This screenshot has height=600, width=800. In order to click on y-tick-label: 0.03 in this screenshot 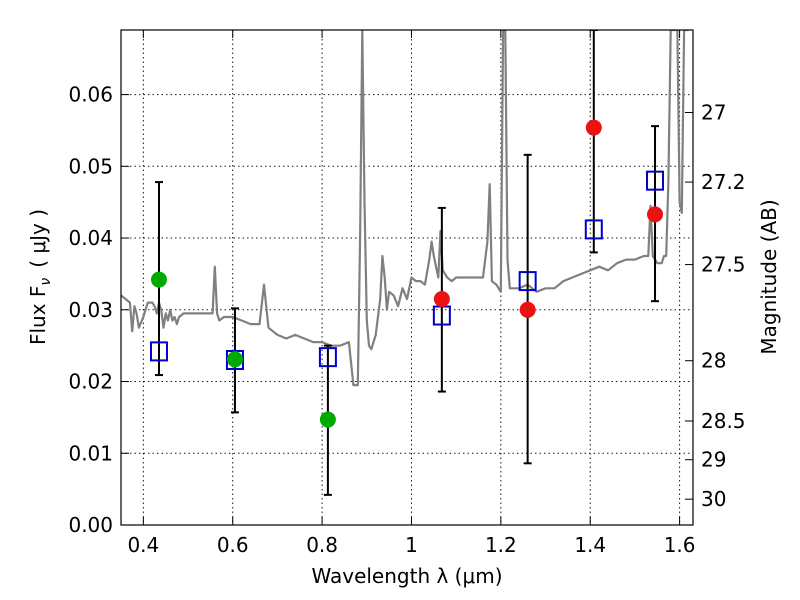, I will do `click(90, 310)`.